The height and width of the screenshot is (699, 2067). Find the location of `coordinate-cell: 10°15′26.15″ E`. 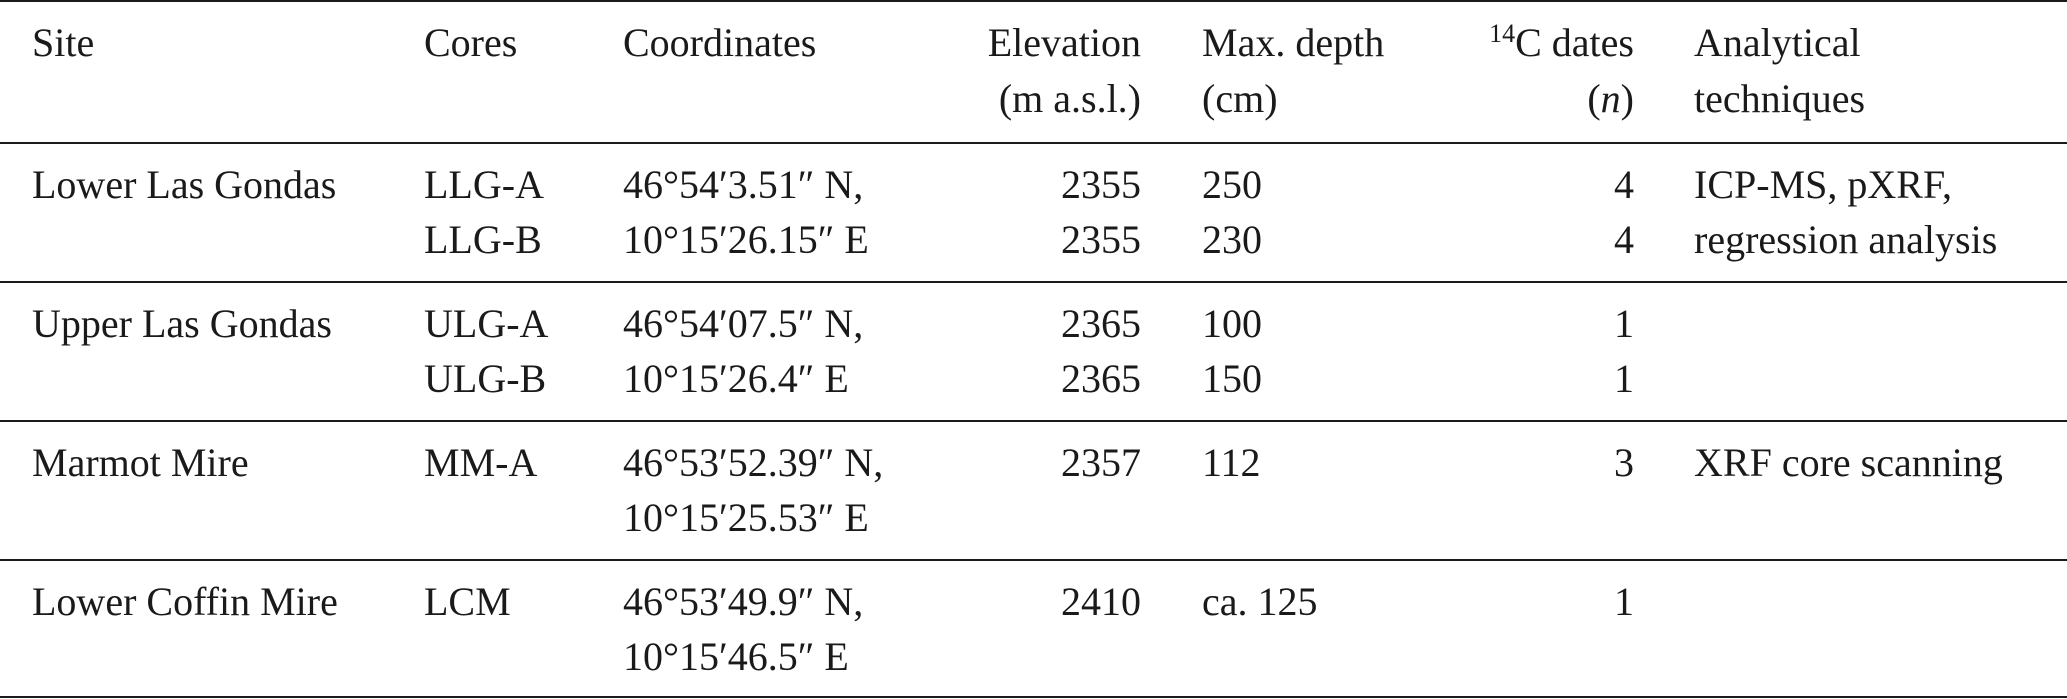

coordinate-cell: 10°15′26.15″ E is located at coordinates (746, 239).